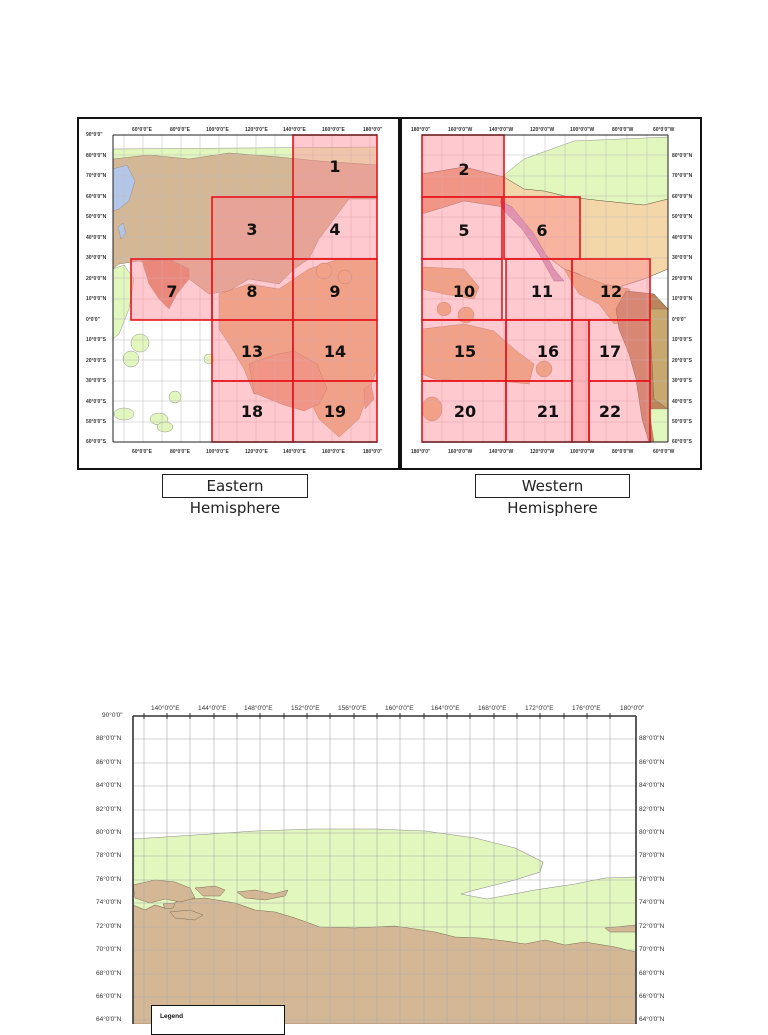 The image size is (768, 1035). What do you see at coordinates (172, 1016) in the screenshot?
I see `legend-title: Legend` at bounding box center [172, 1016].